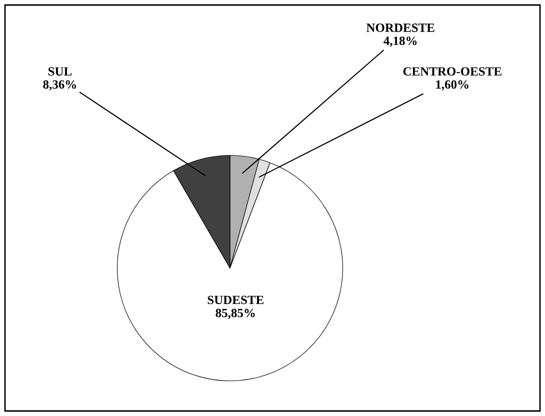  What do you see at coordinates (60, 71) in the screenshot?
I see `slice-label: SUL` at bounding box center [60, 71].